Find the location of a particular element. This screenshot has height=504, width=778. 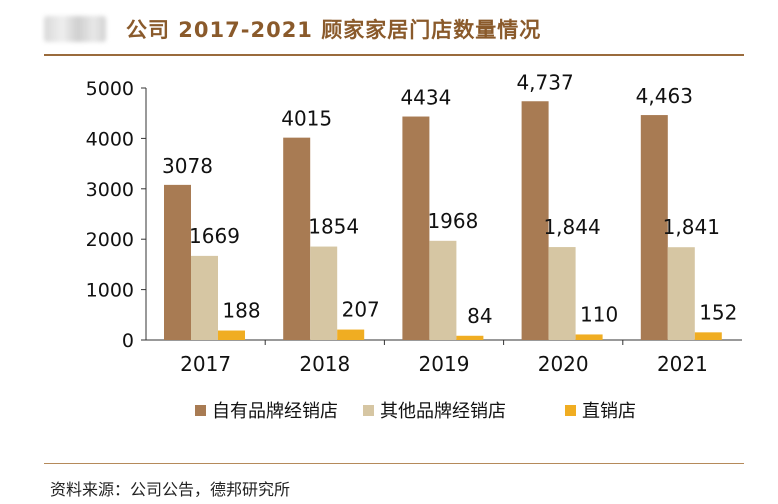

data-label: 188 is located at coordinates (241, 311).